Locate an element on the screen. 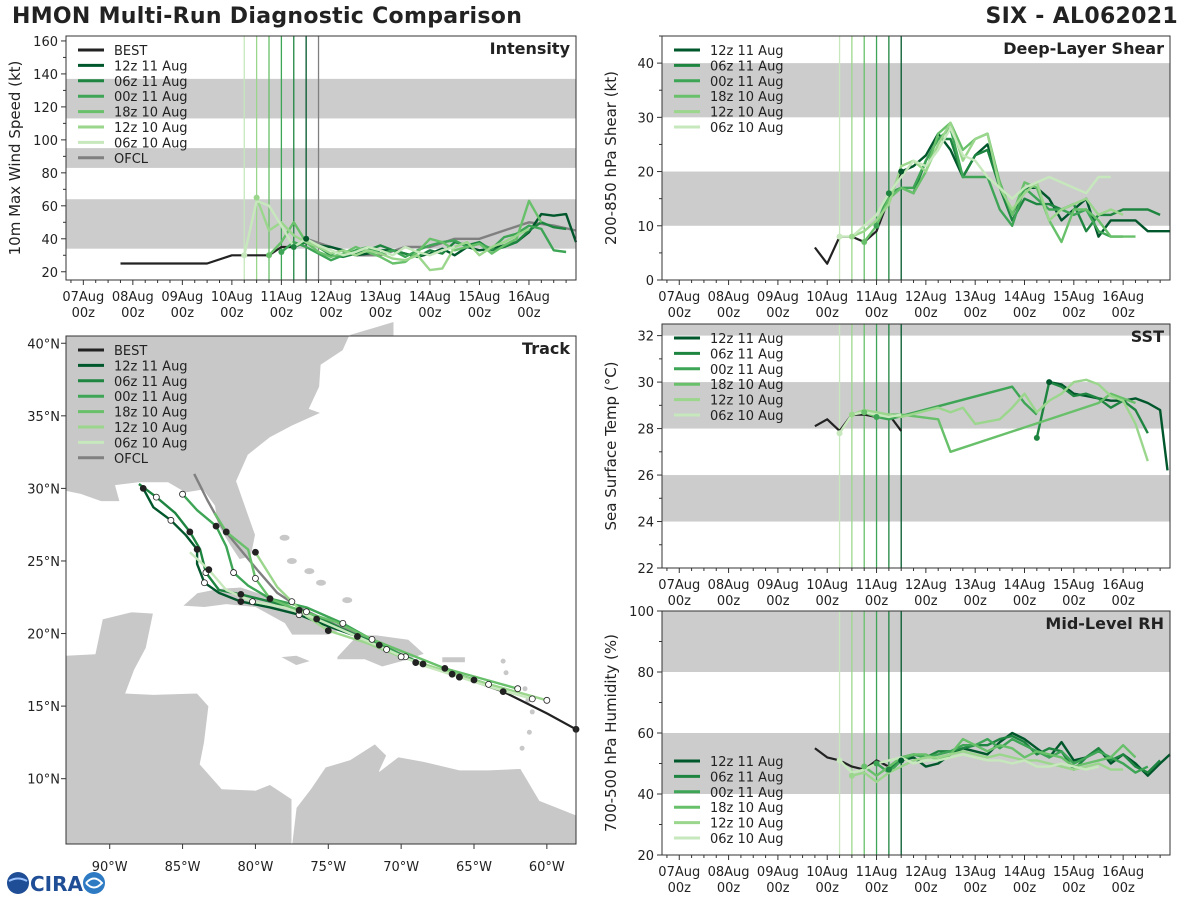 This screenshot has height=900, width=1200. cira-logo: CIRA is located at coordinates (56, 884).